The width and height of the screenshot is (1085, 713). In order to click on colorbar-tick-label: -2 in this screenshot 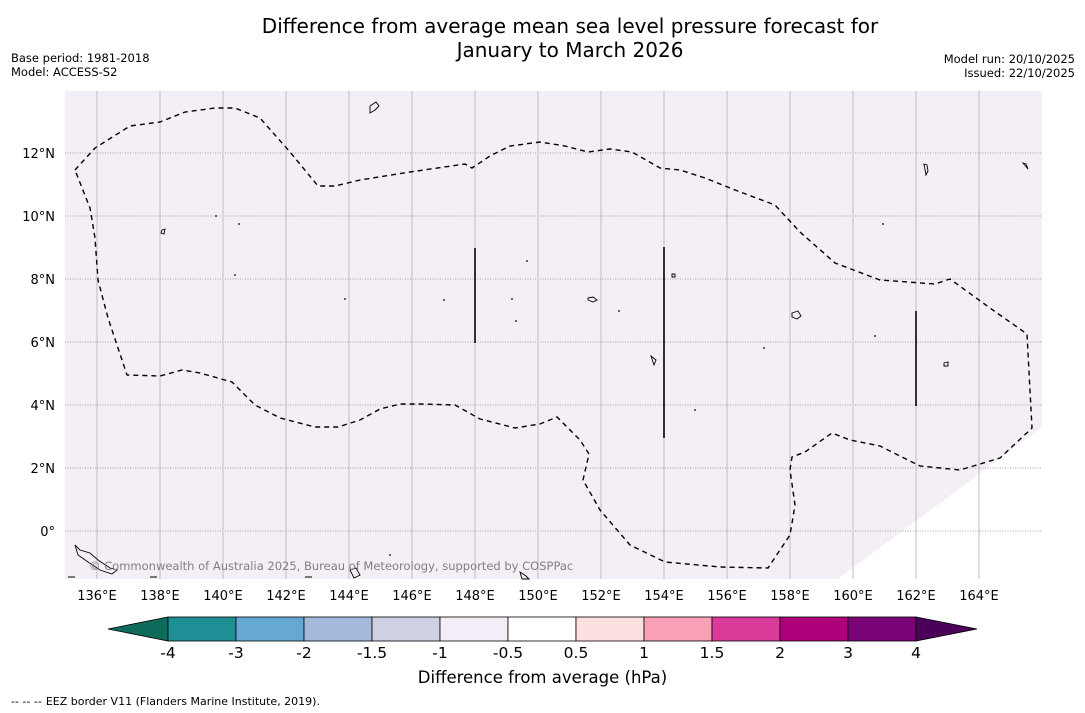, I will do `click(303, 653)`.